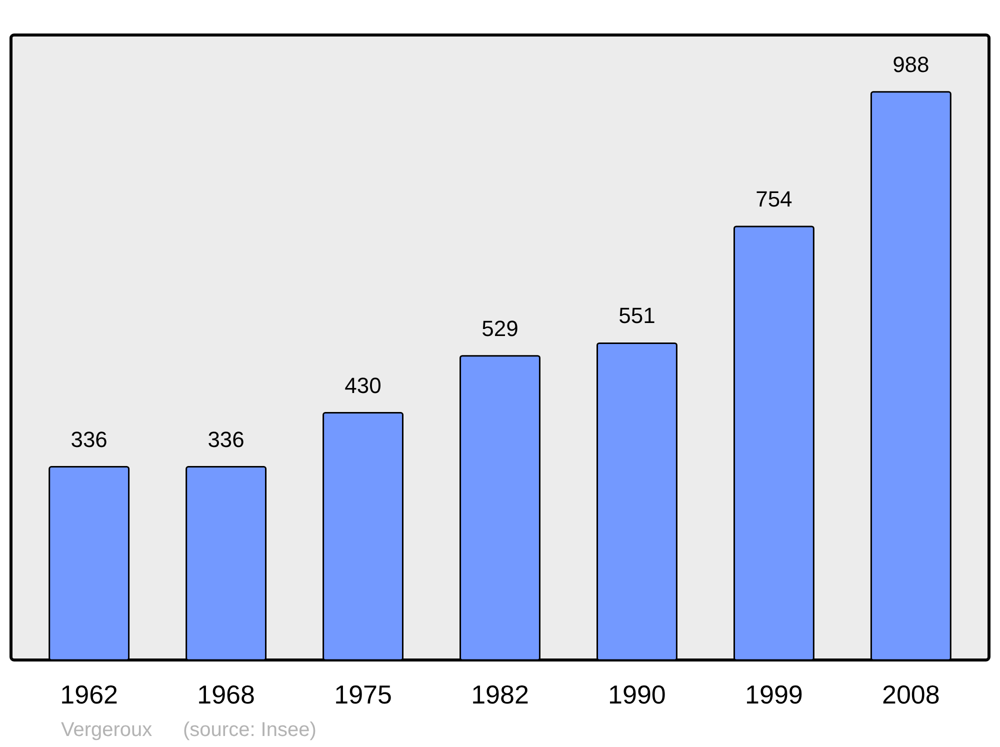  Describe the element at coordinates (106, 730) in the screenshot. I see `text: Vergeroux` at that location.